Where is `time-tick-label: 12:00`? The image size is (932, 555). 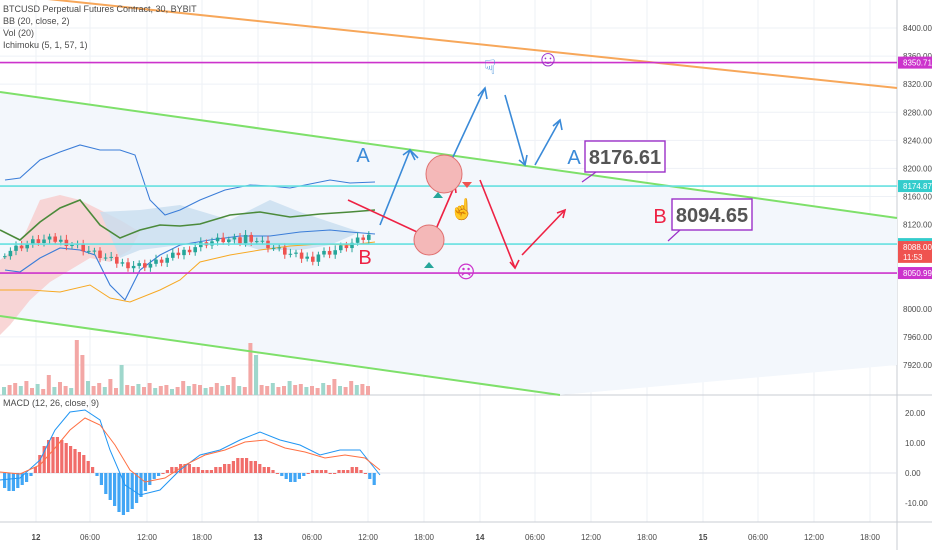 time-tick-label: 12:00 is located at coordinates (147, 537).